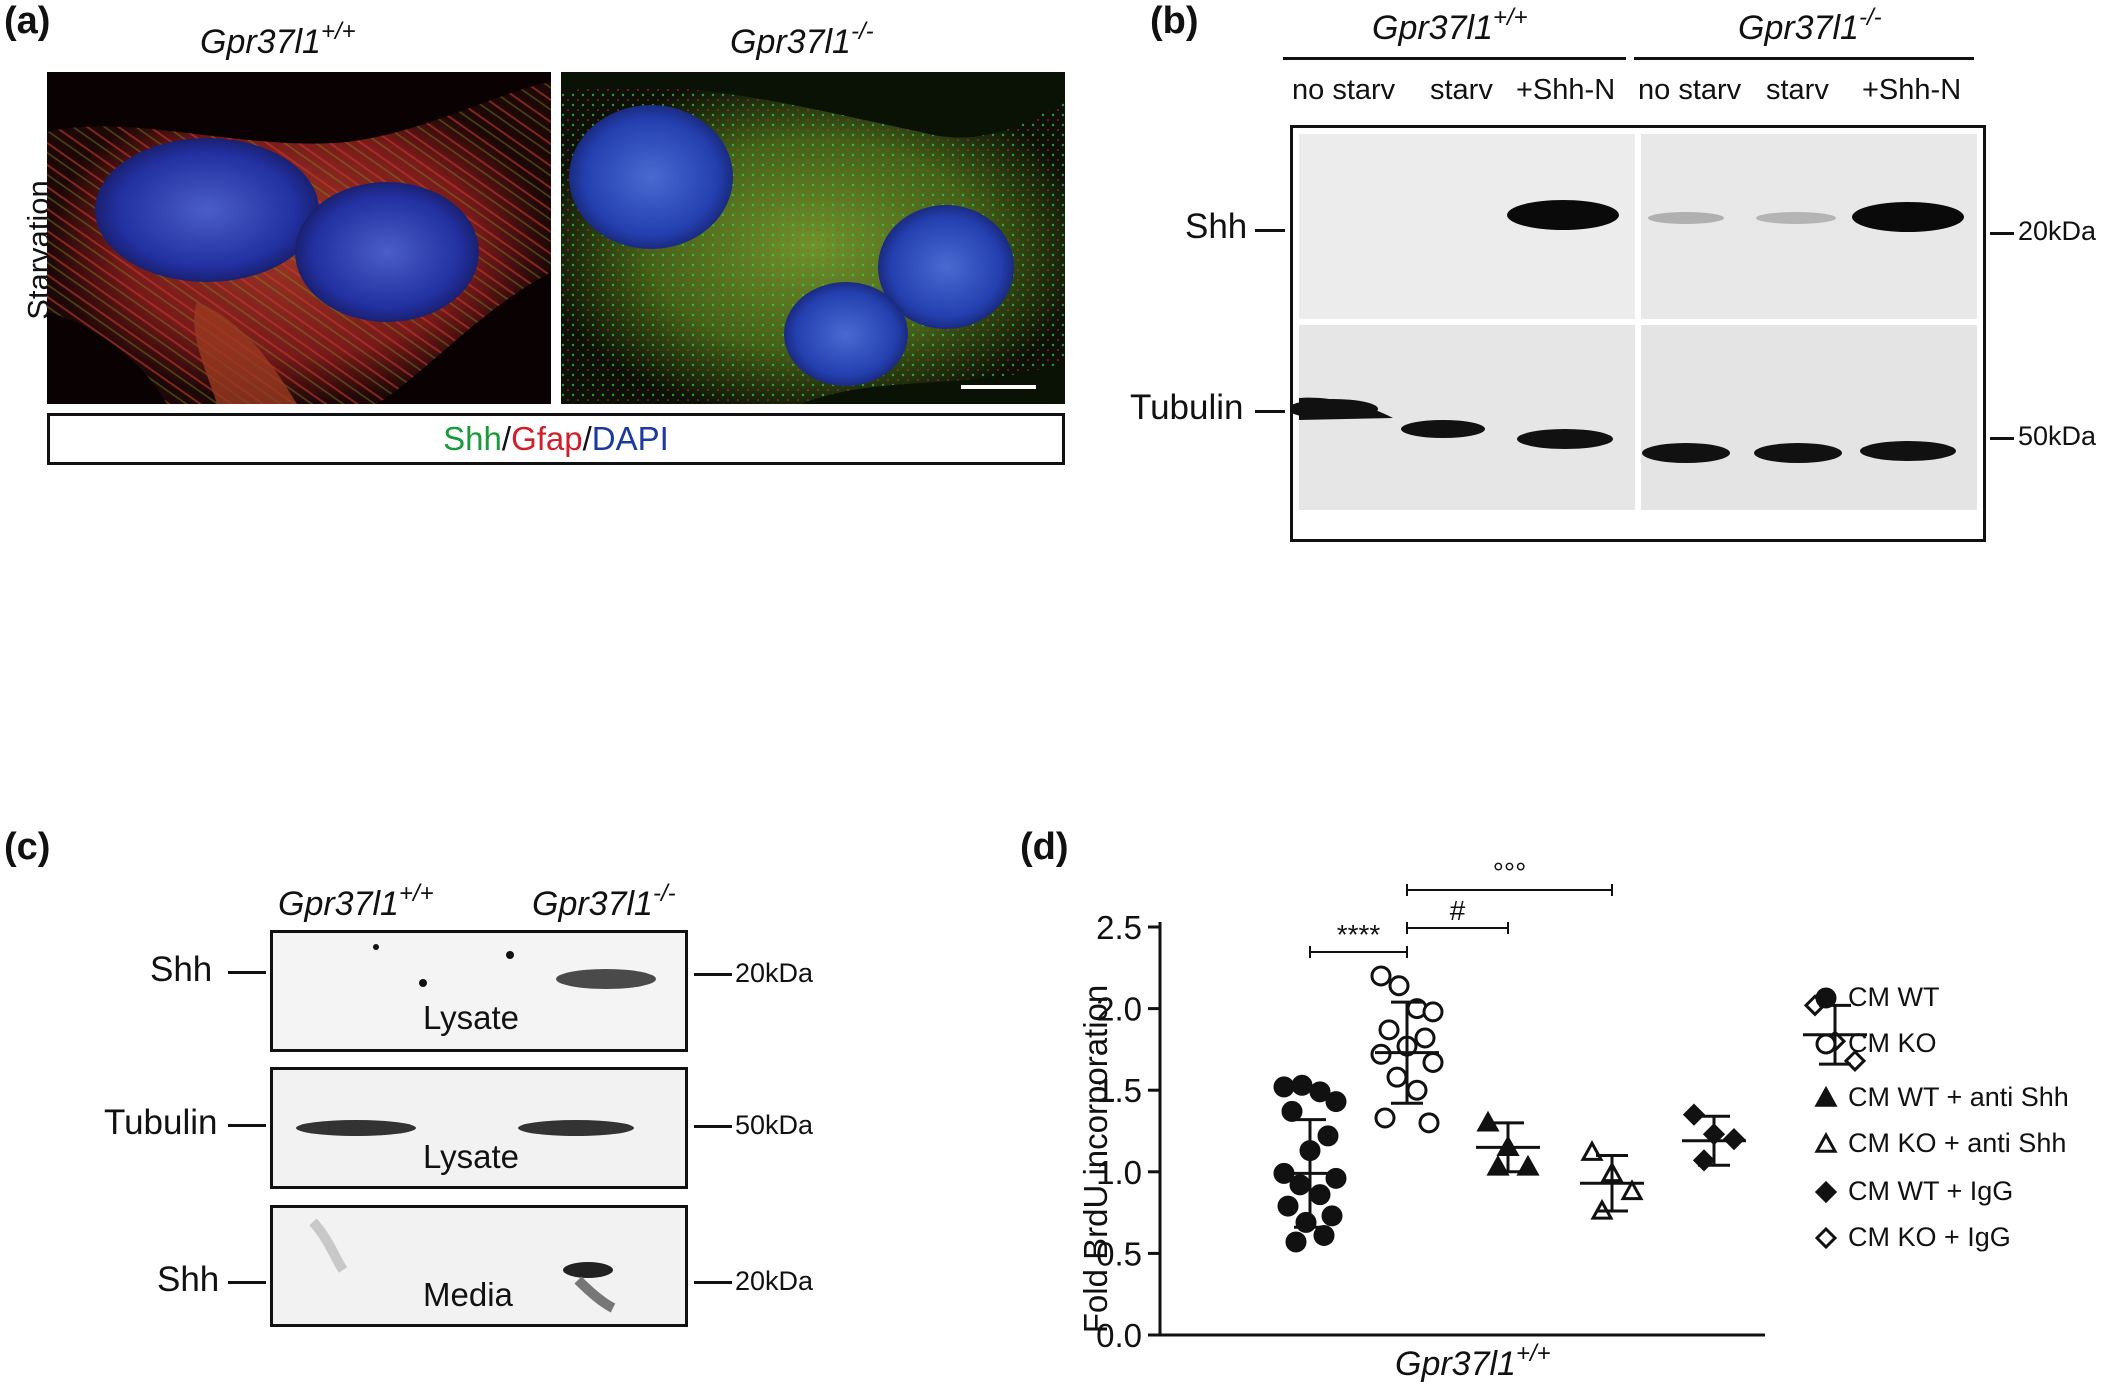 This screenshot has height=1392, width=2102. What do you see at coordinates (2057, 231) in the screenshot?
I see `panel-b-kda-20: 20kDa` at bounding box center [2057, 231].